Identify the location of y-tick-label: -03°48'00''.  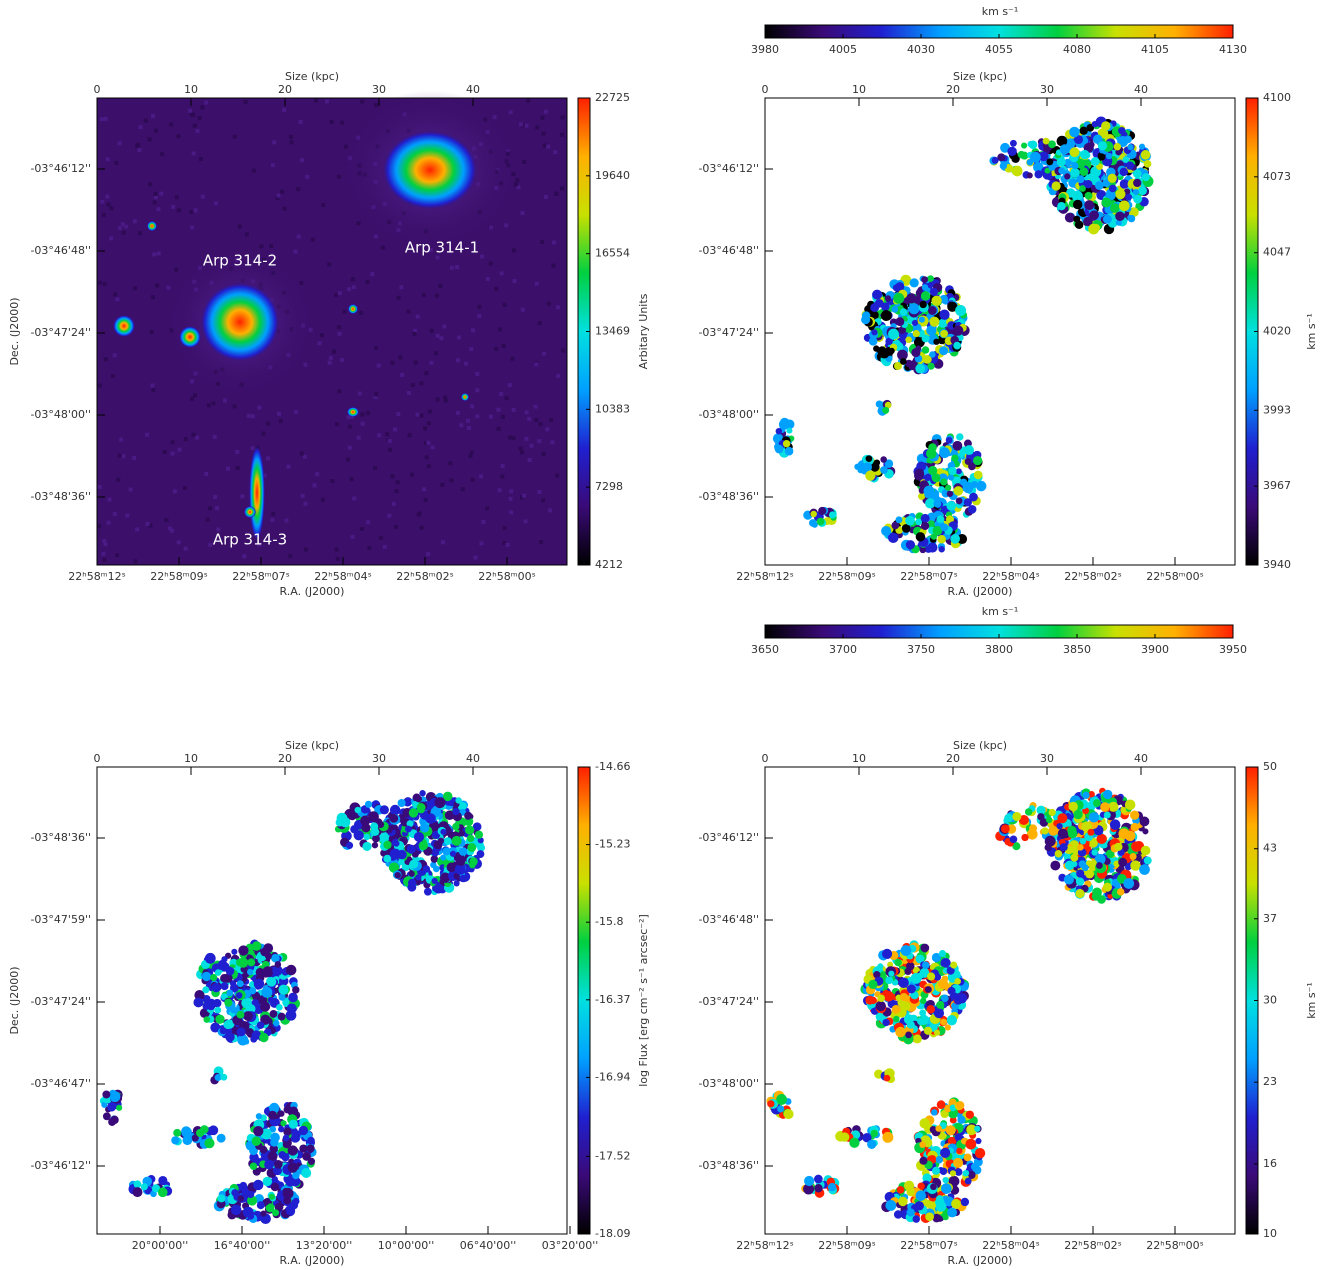
(728, 414).